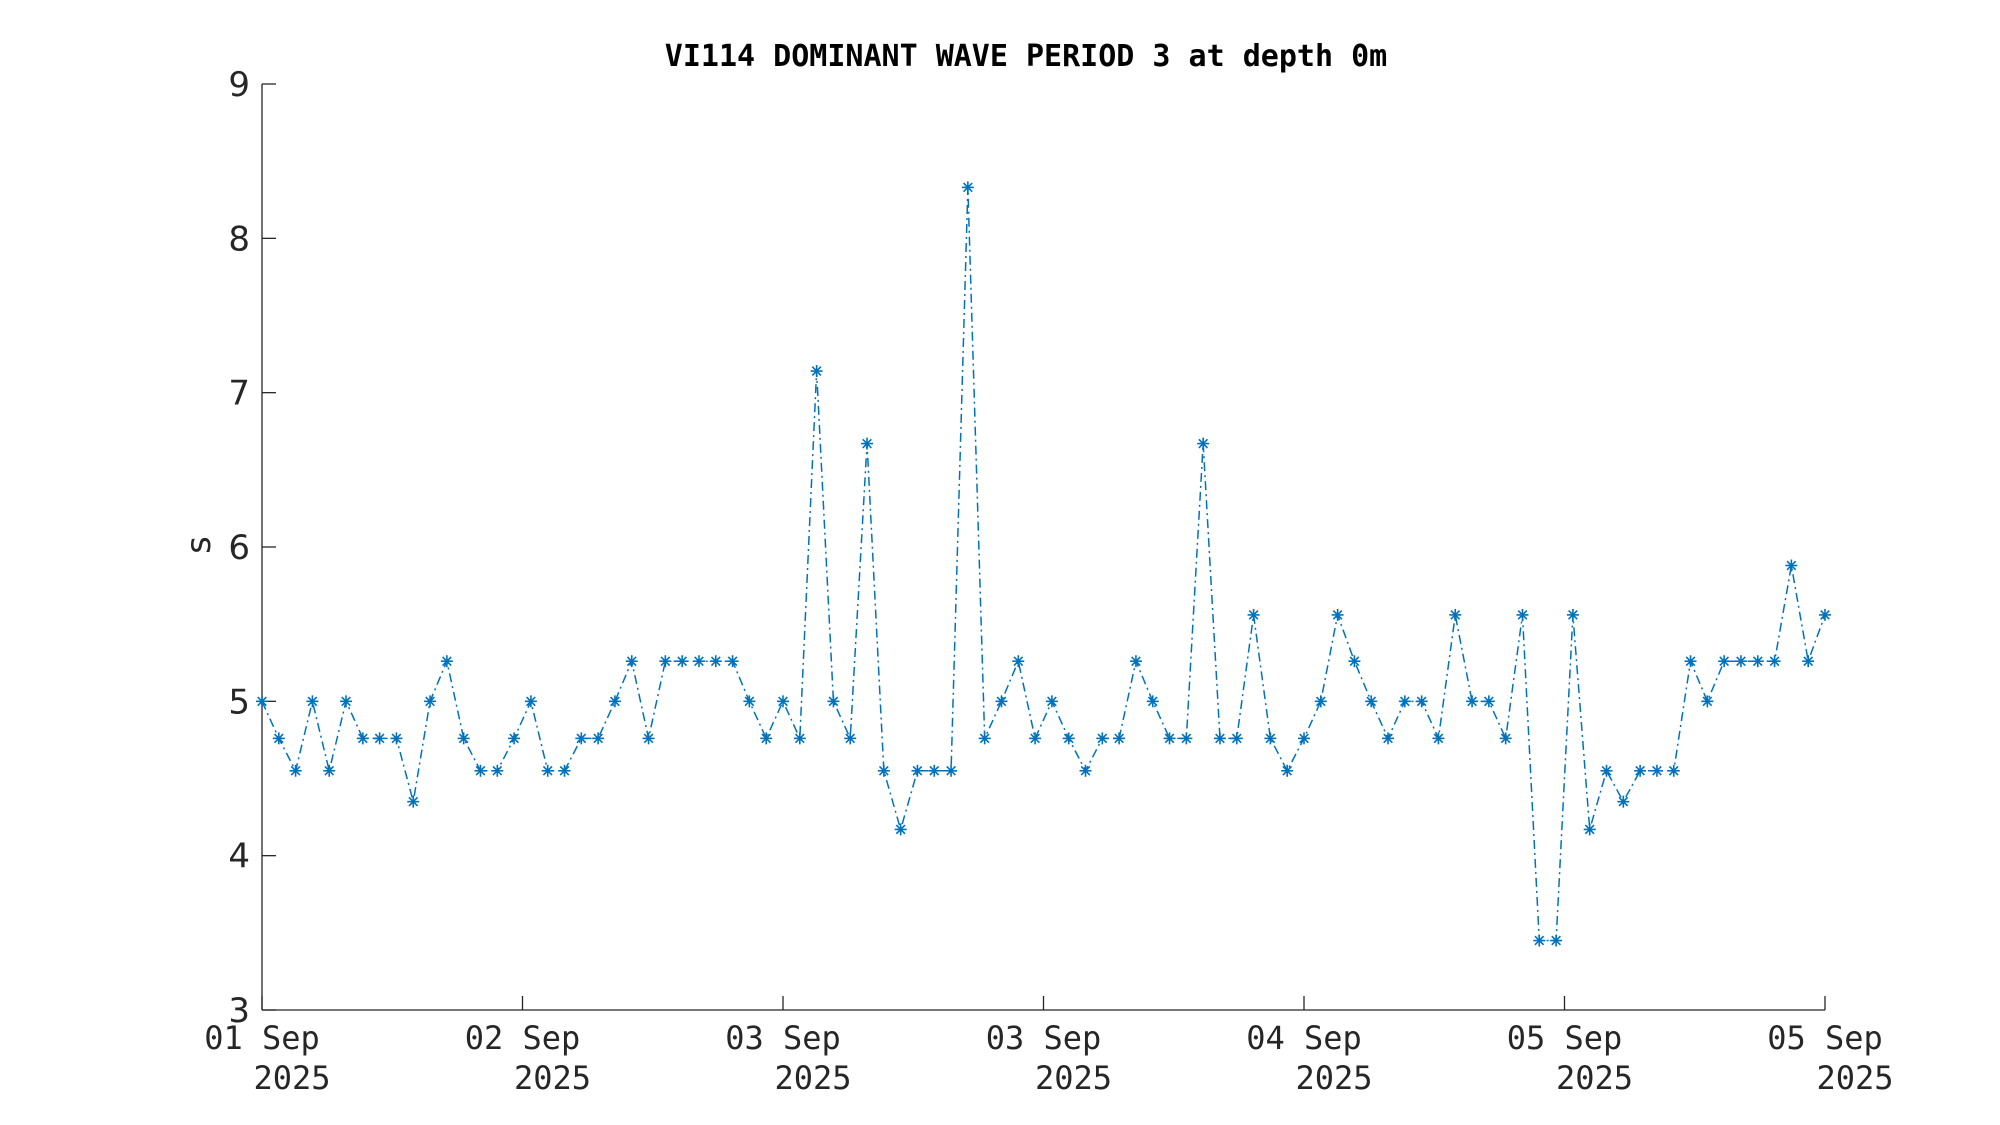 Image resolution: width=2000 pixels, height=1125 pixels. Describe the element at coordinates (239, 857) in the screenshot. I see `y-tick-label: 4` at that location.